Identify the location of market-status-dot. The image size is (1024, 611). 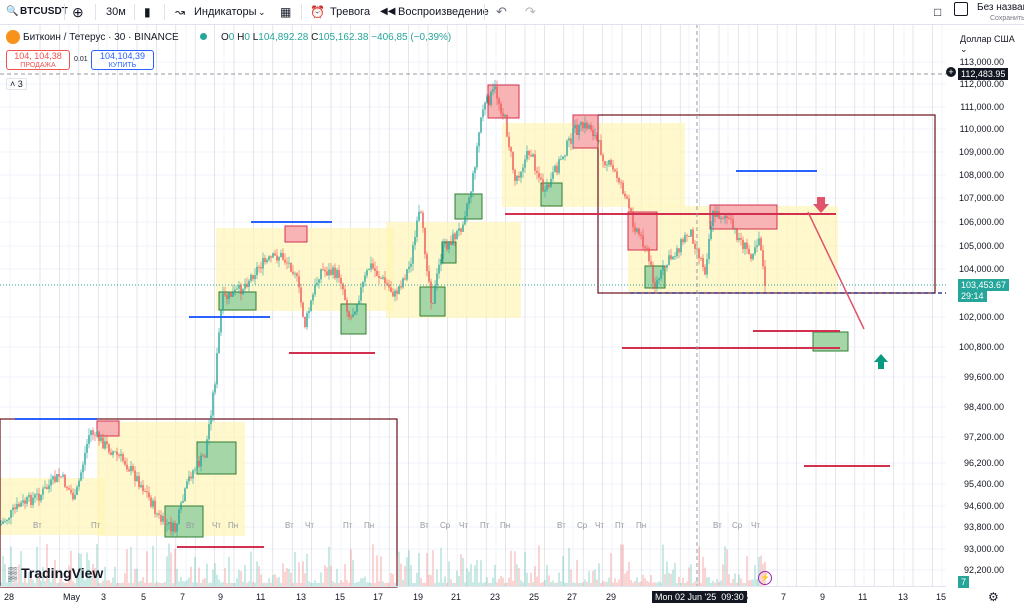
(203, 36).